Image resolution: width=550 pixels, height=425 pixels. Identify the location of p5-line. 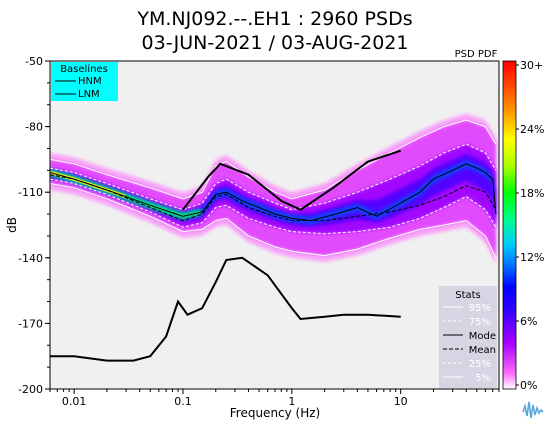
(273, 221).